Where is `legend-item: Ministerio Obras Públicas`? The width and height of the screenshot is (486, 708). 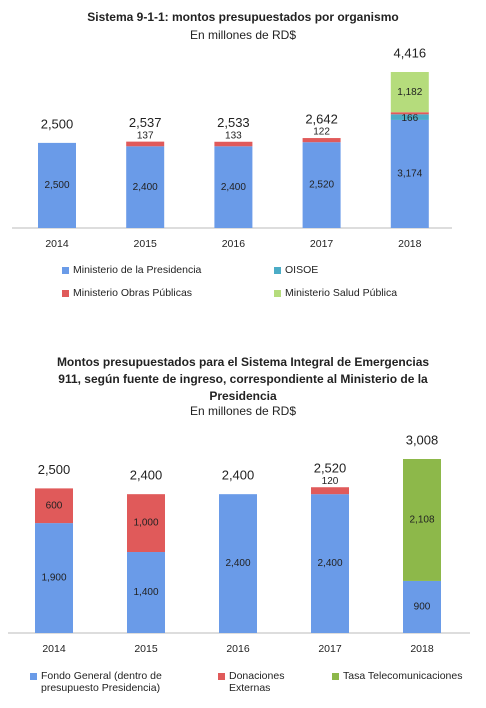
legend-item: Ministerio Obras Públicas is located at coordinates (162, 293).